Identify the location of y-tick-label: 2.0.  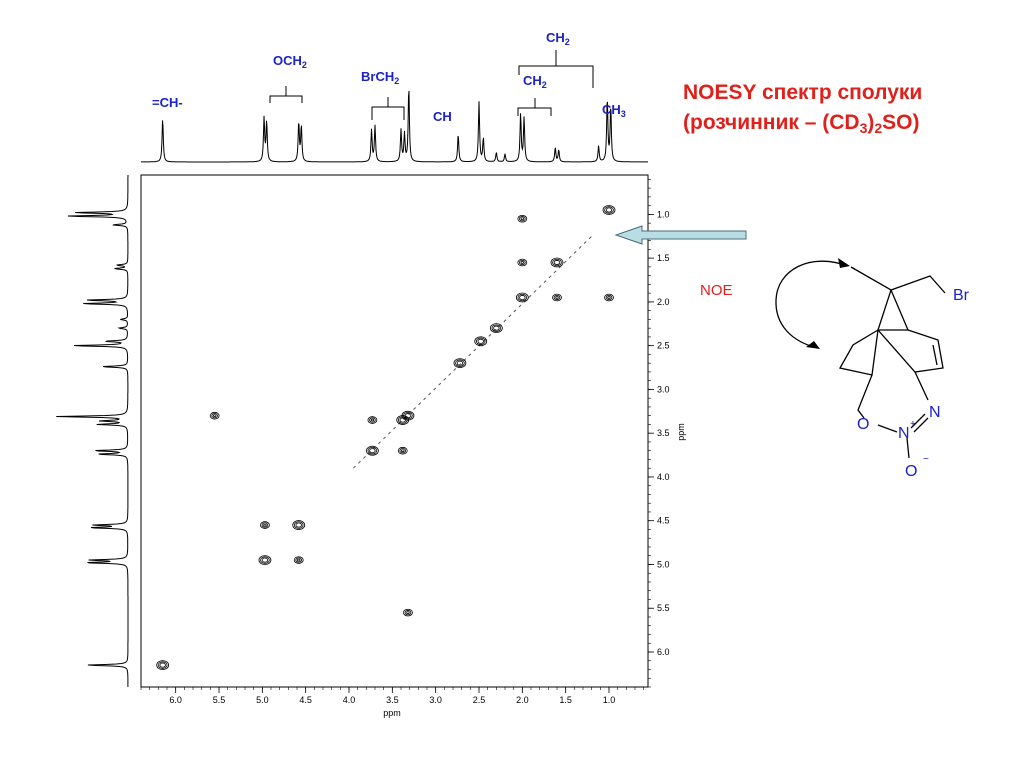
(663, 302).